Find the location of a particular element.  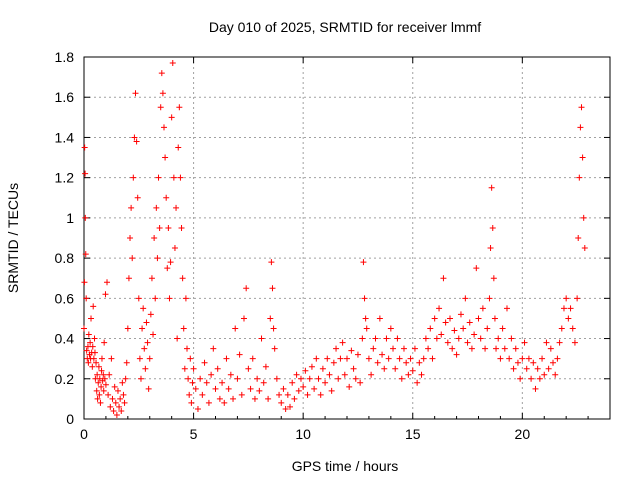

y-tick-label: 0.4 is located at coordinates (65, 339).